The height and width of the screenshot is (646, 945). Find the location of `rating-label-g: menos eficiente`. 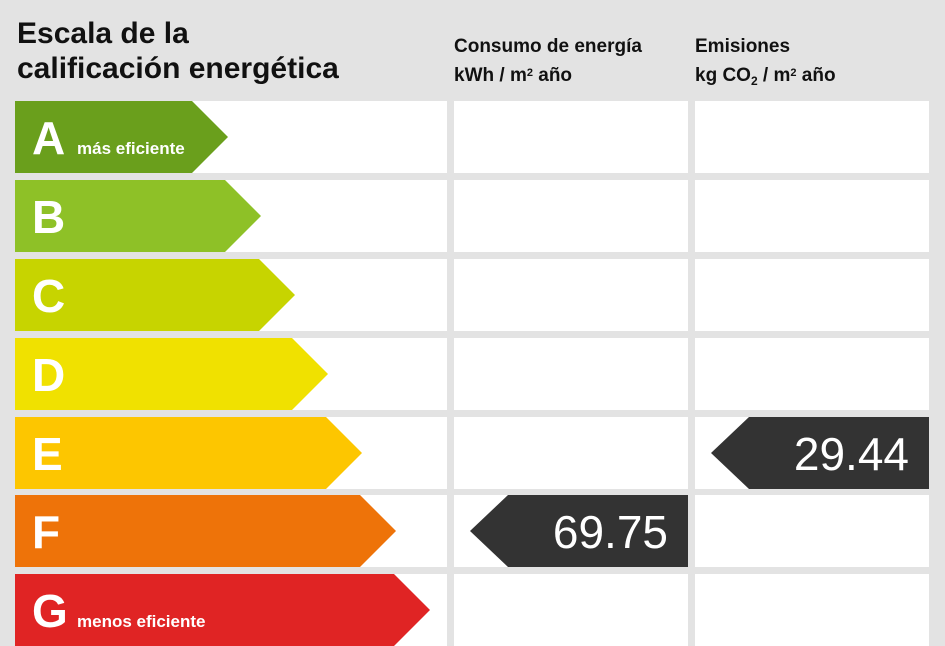

rating-label-g: menos eficiente is located at coordinates (141, 621).